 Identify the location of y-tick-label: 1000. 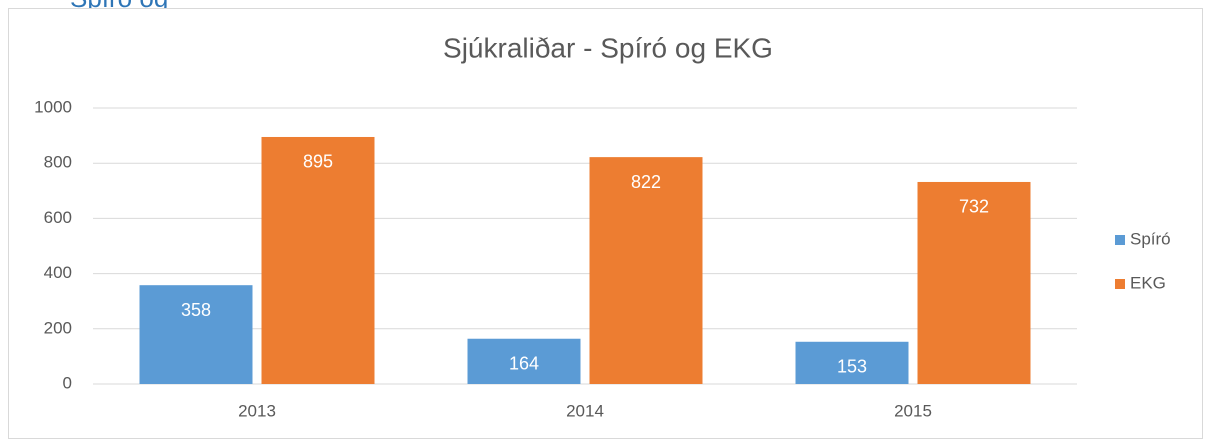
(53, 106).